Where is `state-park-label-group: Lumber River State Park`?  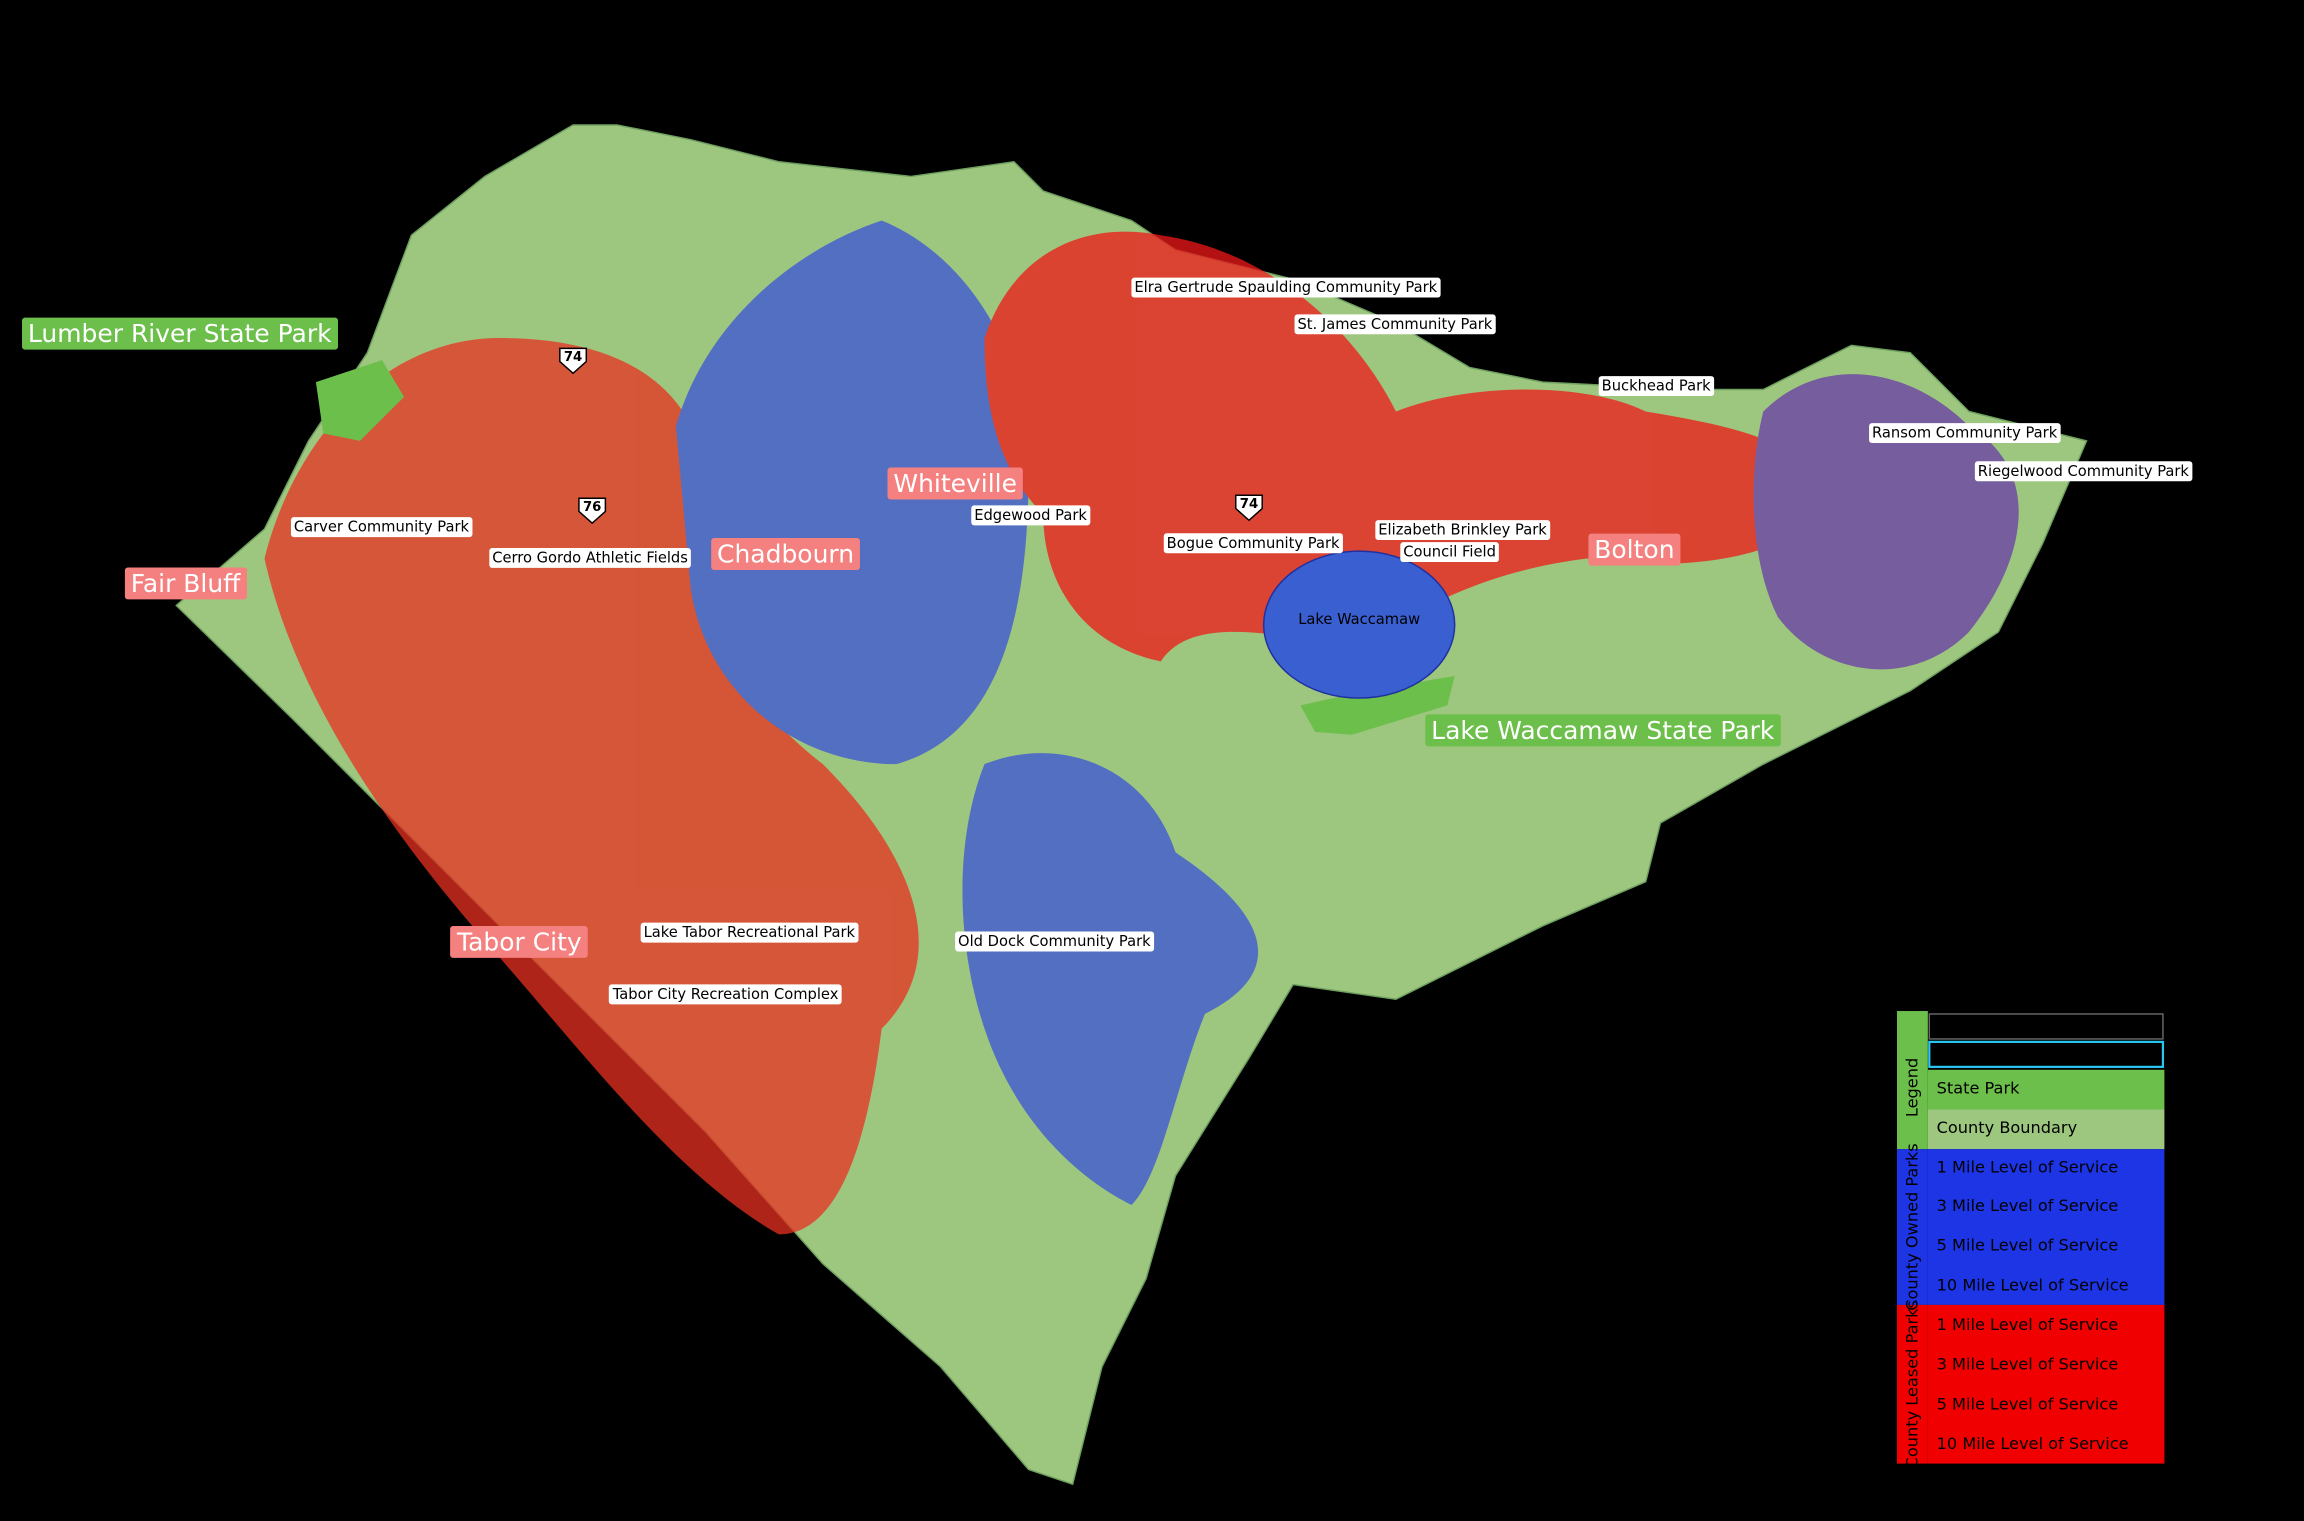 state-park-label-group: Lumber River State Park is located at coordinates (180, 333).